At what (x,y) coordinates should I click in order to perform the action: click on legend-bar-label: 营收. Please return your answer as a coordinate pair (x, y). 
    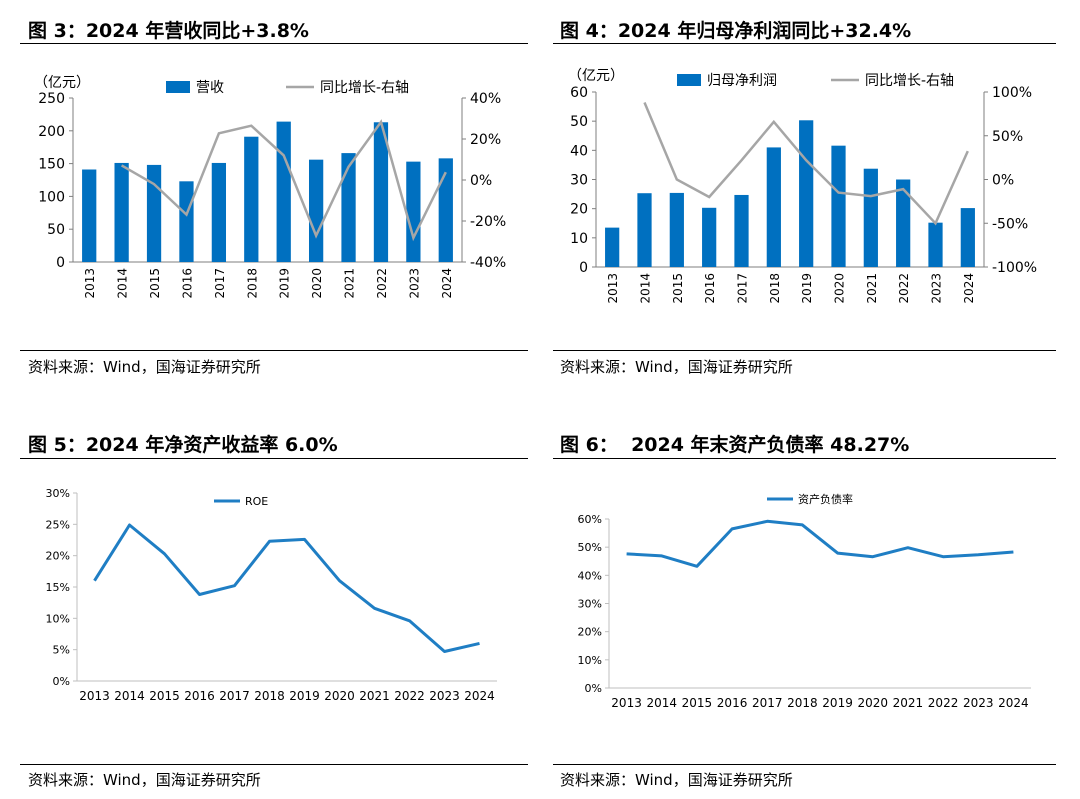
    Looking at the image, I should click on (210, 88).